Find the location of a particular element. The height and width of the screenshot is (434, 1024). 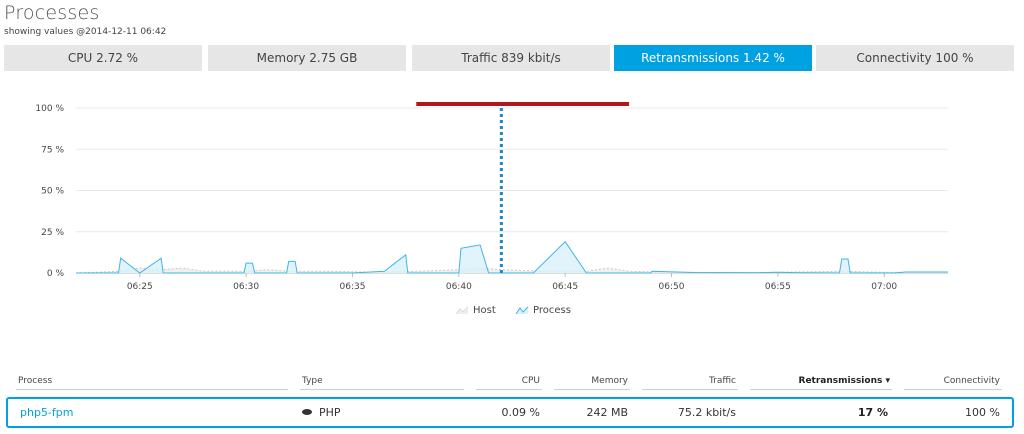

legend-item-host: Host is located at coordinates (475, 310).